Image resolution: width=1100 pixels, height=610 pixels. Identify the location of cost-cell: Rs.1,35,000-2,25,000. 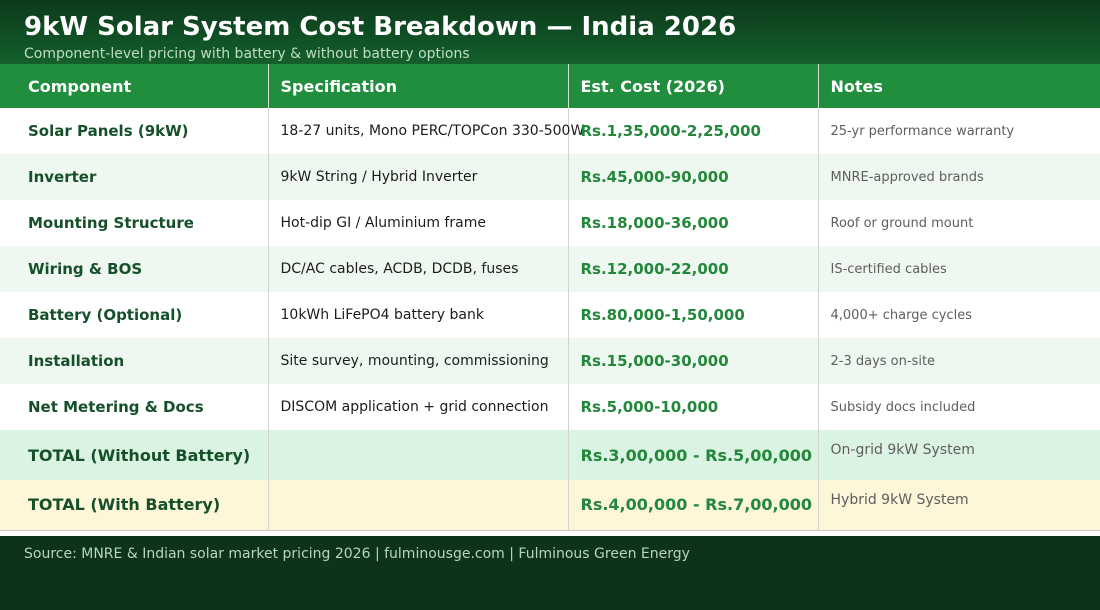
(692, 131).